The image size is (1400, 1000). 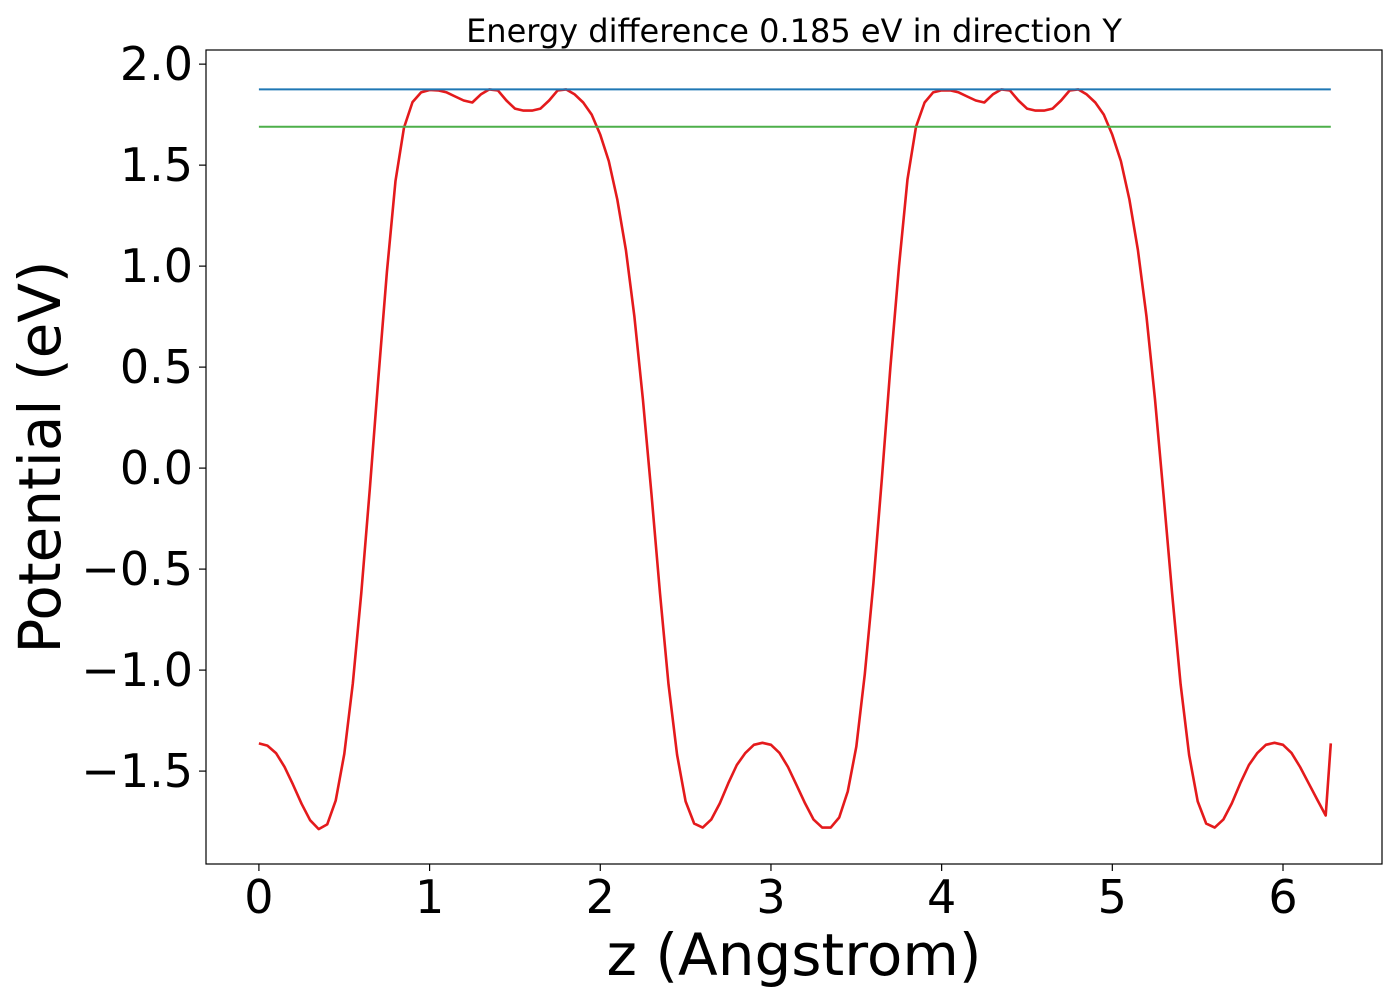 What do you see at coordinates (429, 897) in the screenshot?
I see `x-tick-label: 1` at bounding box center [429, 897].